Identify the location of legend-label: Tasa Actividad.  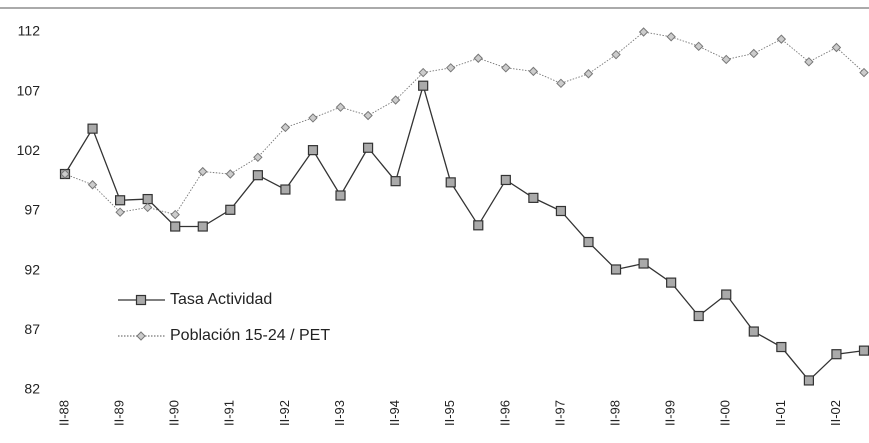
(221, 299).